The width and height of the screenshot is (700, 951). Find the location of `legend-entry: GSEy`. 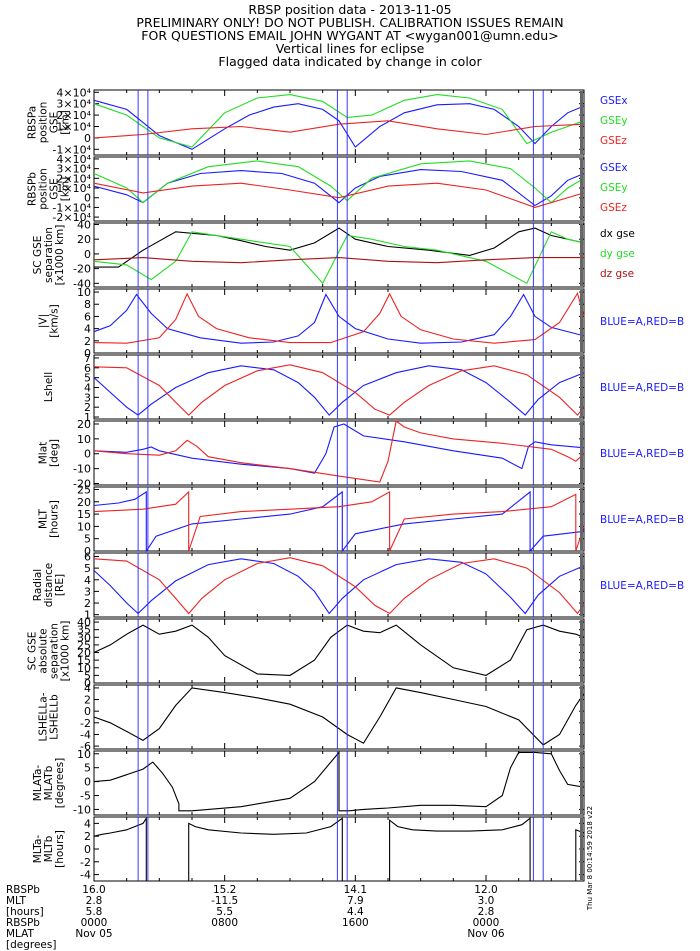

legend-entry: GSEy is located at coordinates (614, 188).